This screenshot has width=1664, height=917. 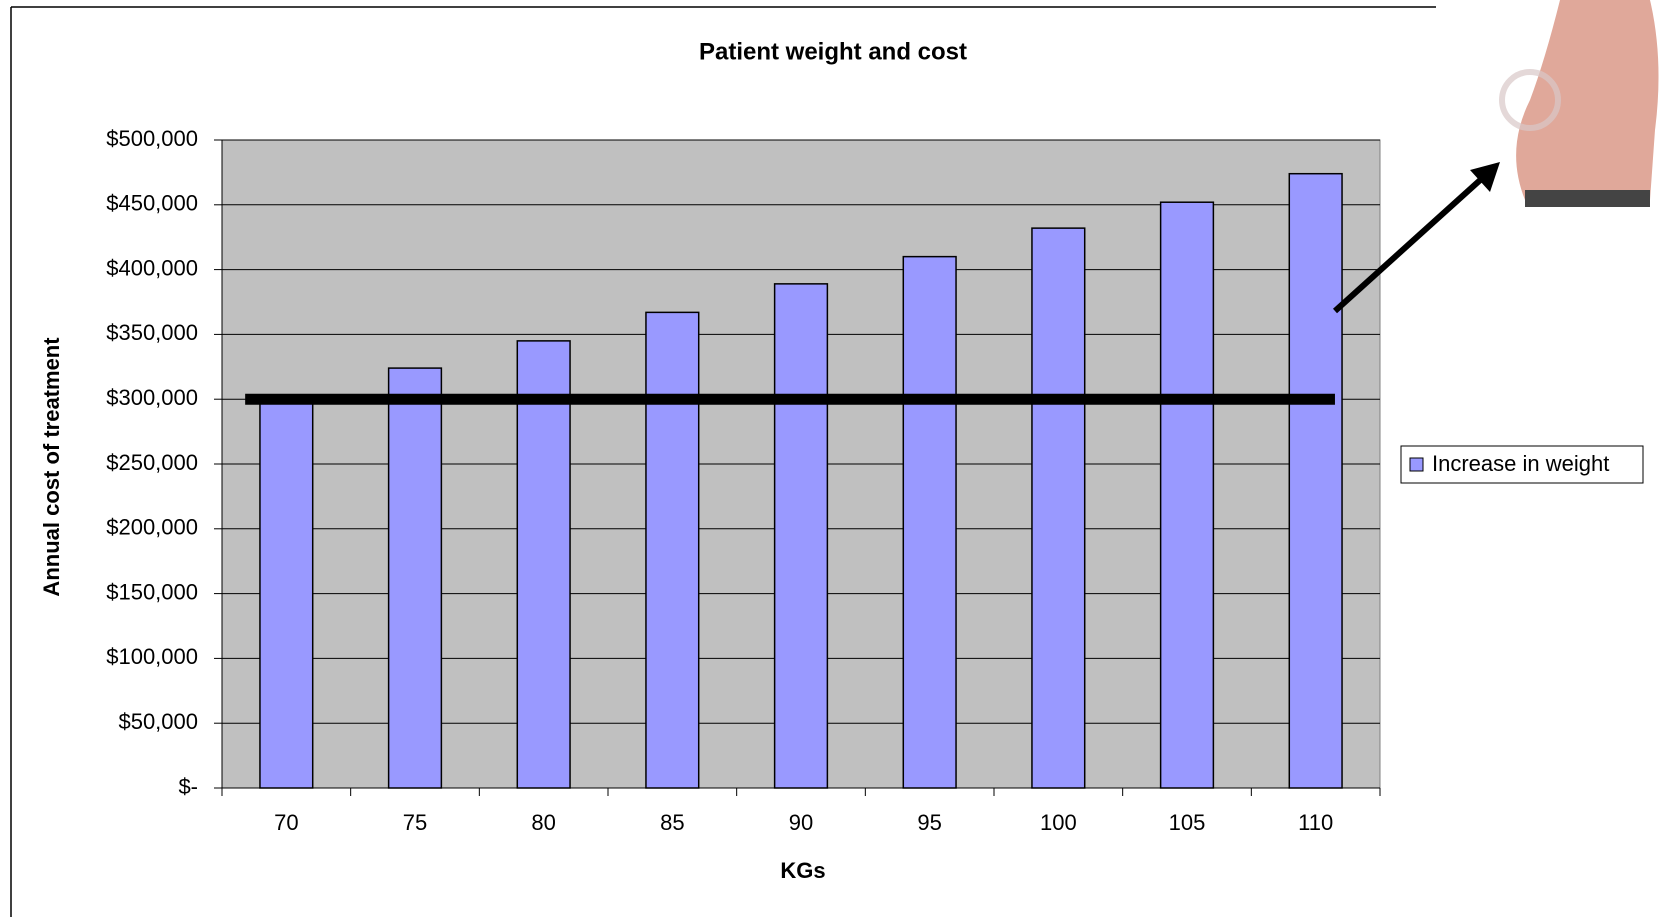 I want to click on x-tick-label: 105, so click(x=1187, y=822).